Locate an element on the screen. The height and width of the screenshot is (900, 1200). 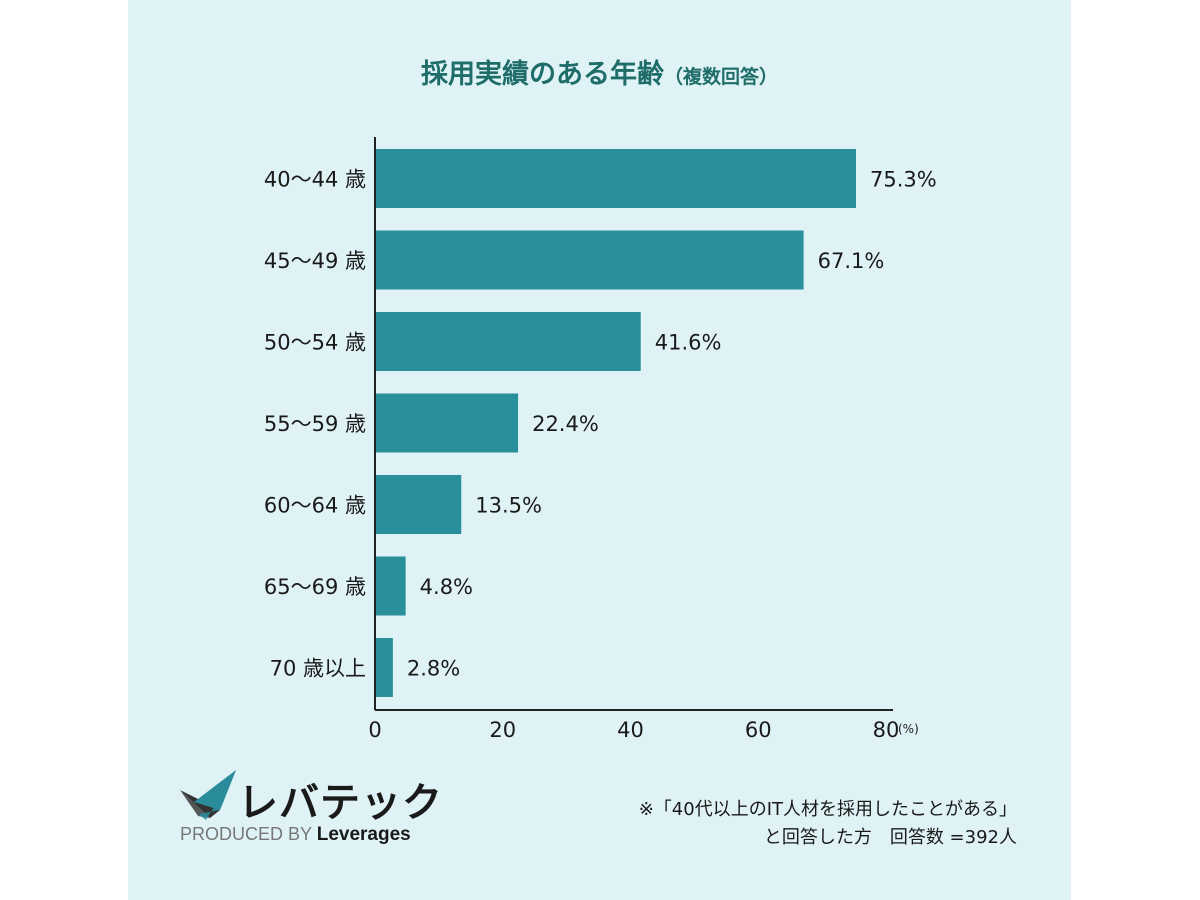
value-label-5: 4.8% is located at coordinates (446, 587).